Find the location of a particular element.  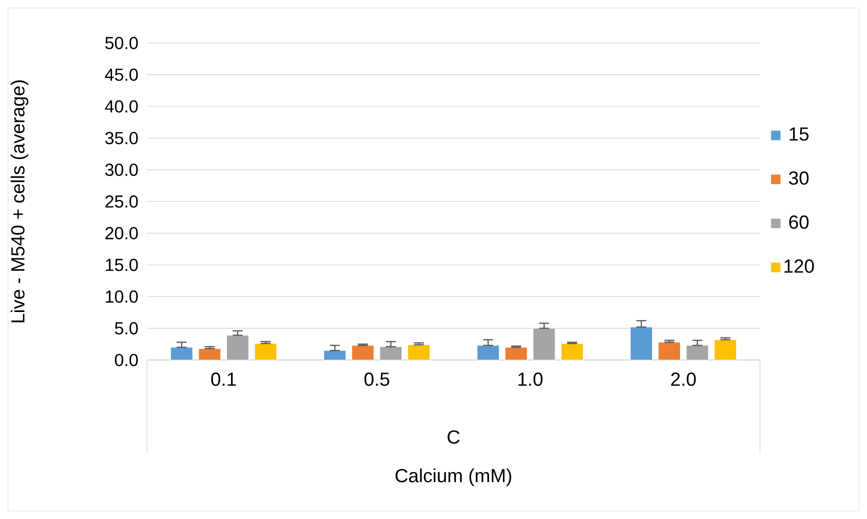

legend-label: 60 is located at coordinates (799, 222).